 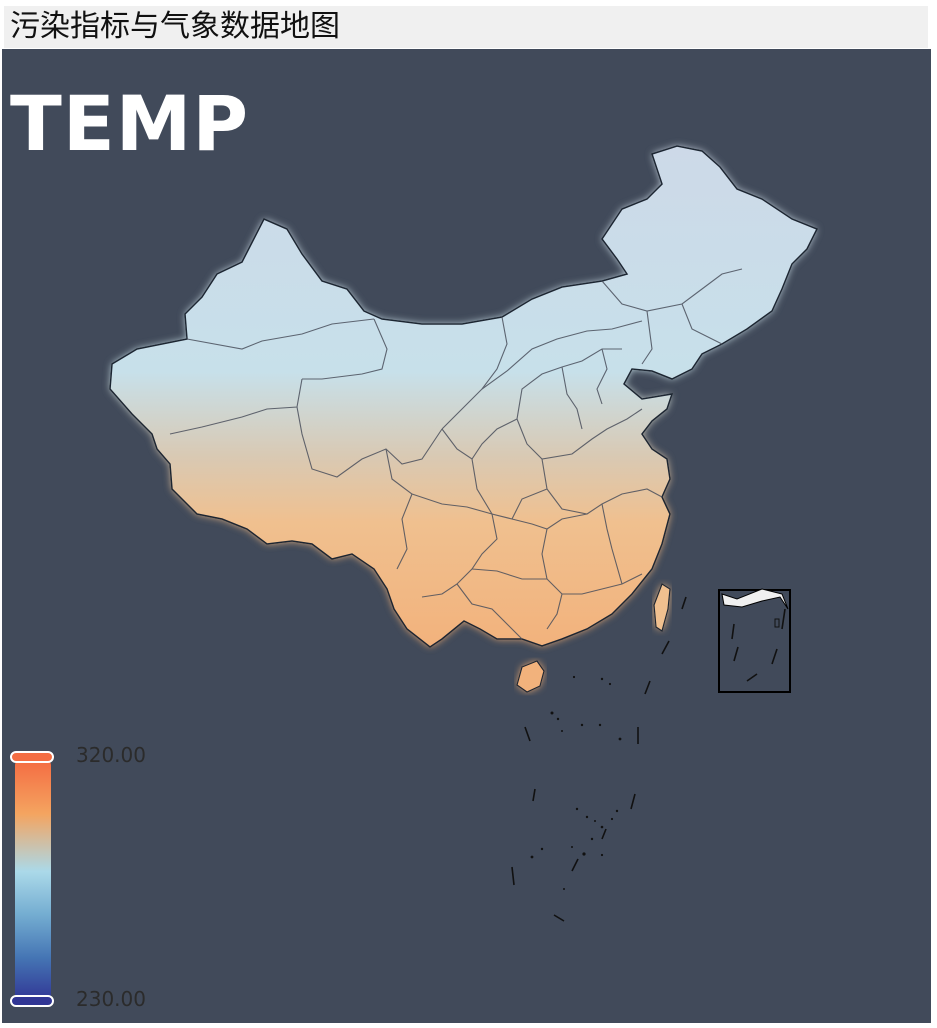 What do you see at coordinates (111, 755) in the screenshot?
I see `legend-max-label: 320.00` at bounding box center [111, 755].